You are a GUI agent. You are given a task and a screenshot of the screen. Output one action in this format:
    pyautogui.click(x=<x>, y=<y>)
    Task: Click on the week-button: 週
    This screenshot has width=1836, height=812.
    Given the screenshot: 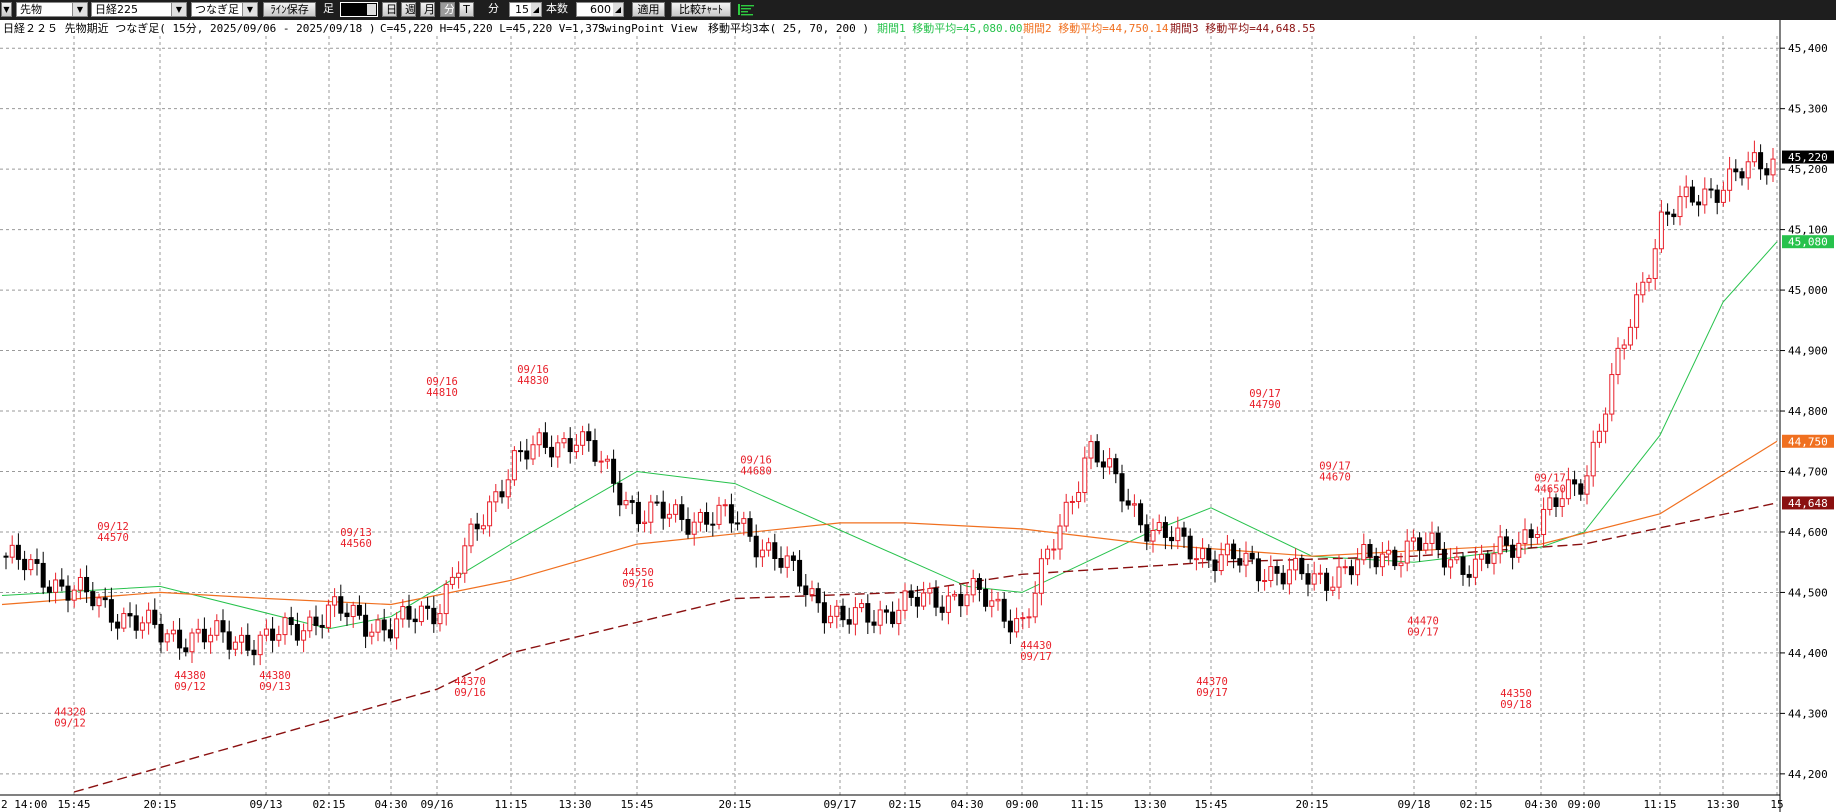 What is the action you would take?
    pyautogui.click(x=408, y=9)
    